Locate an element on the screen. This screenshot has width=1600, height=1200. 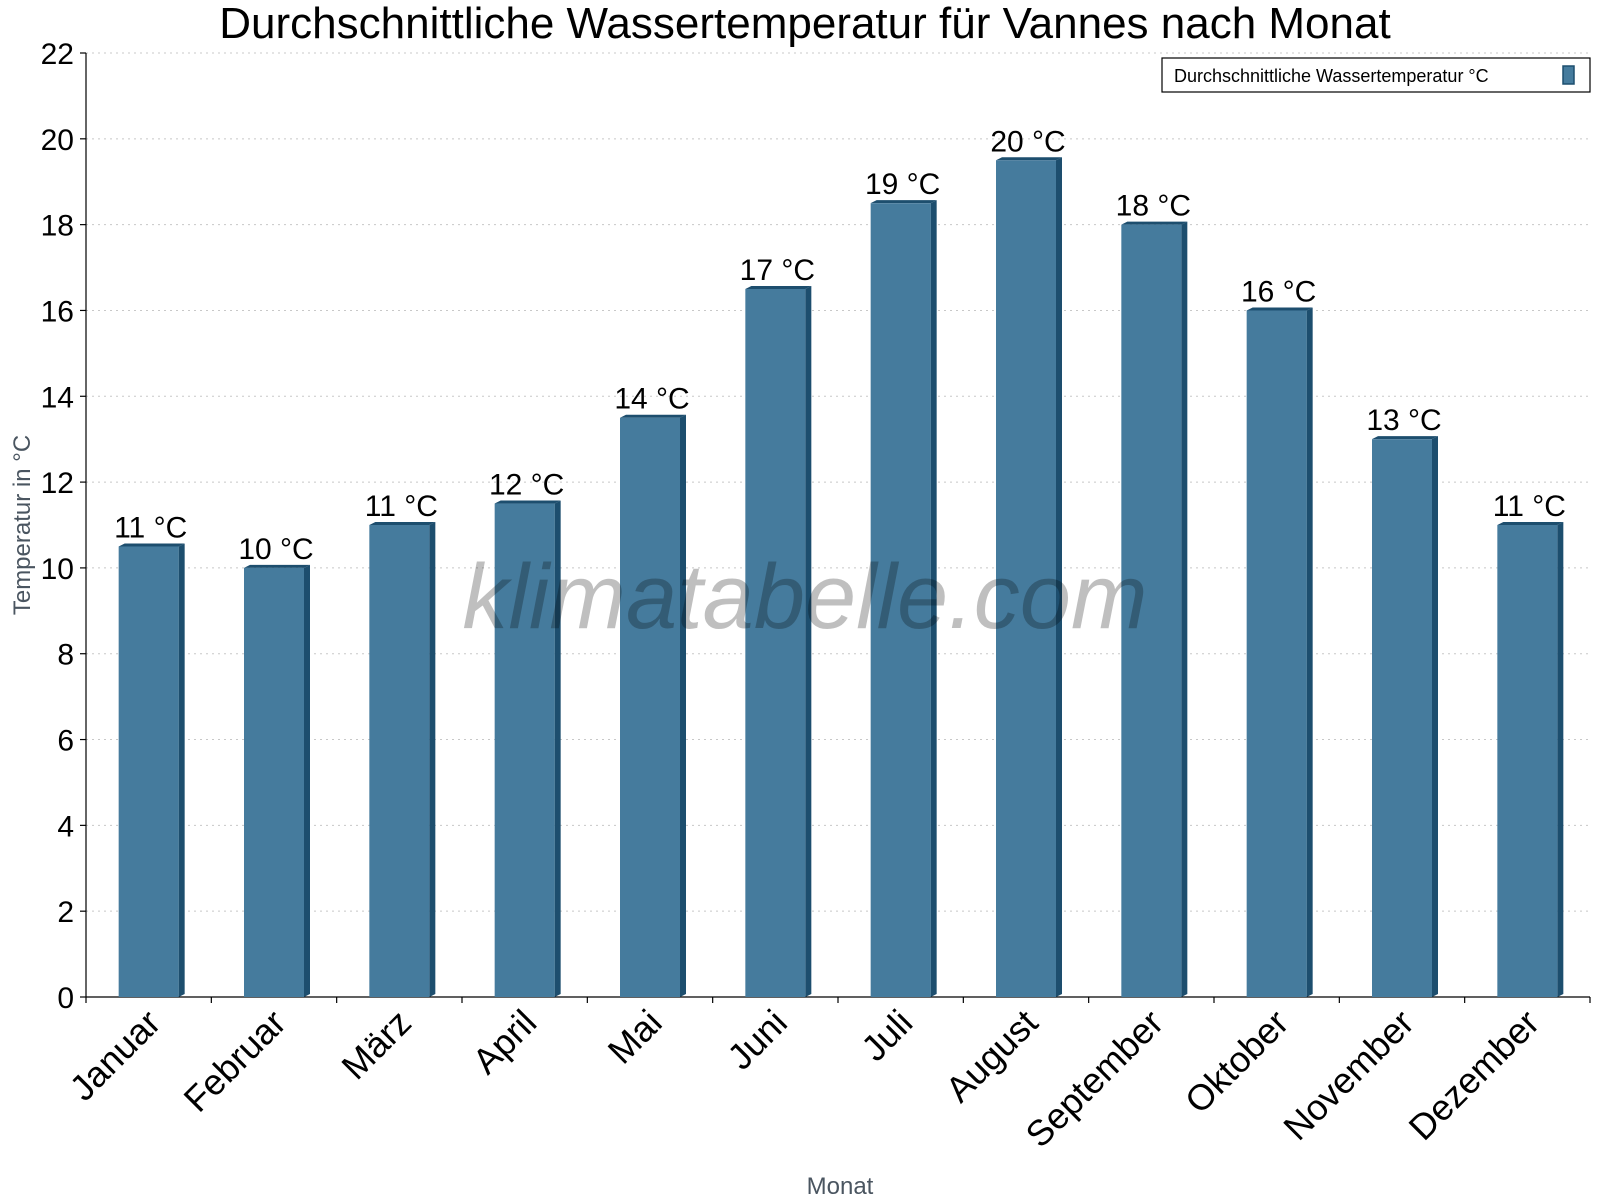
y-tick-label: 8 is located at coordinates (65, 655).